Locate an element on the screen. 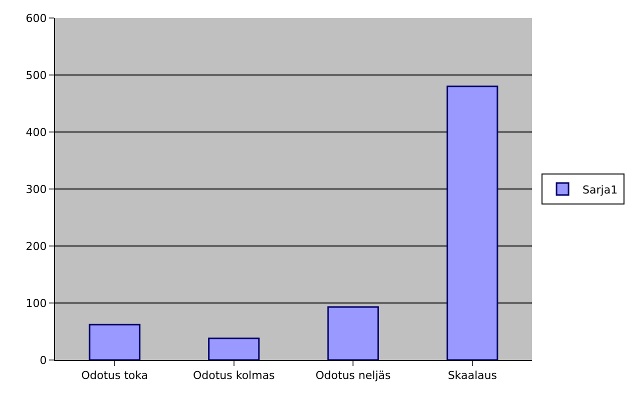 The height and width of the screenshot is (400, 637). x-tick-label: Odotus neljäs is located at coordinates (353, 375).